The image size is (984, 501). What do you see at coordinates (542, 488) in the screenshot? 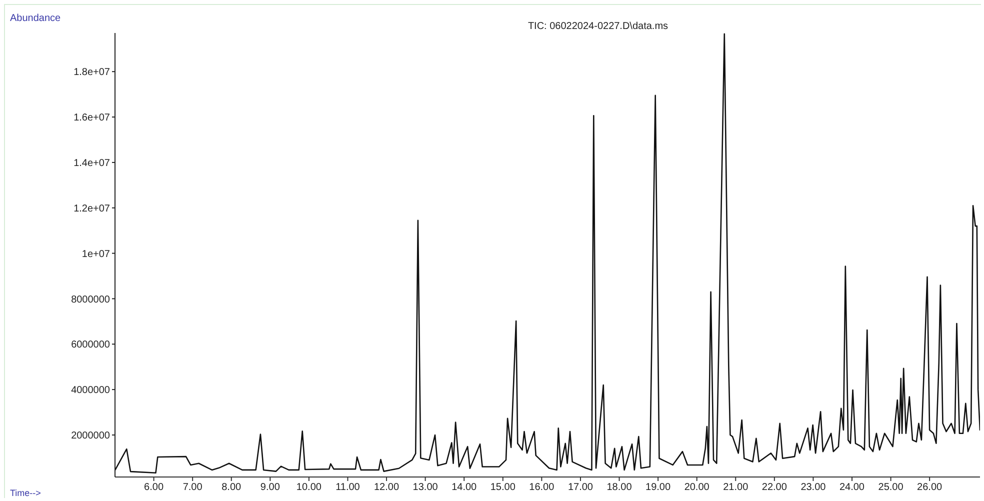
I see `x-tick-label: 16.00` at bounding box center [542, 488].